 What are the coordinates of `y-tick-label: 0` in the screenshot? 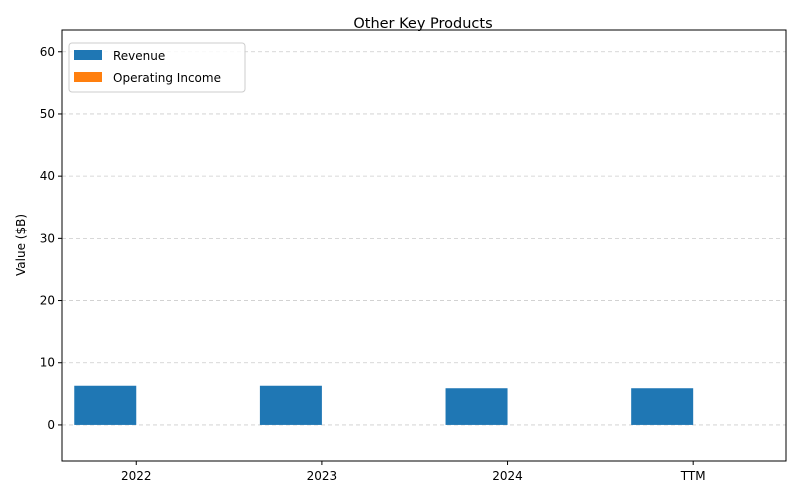 It's located at (51, 425).